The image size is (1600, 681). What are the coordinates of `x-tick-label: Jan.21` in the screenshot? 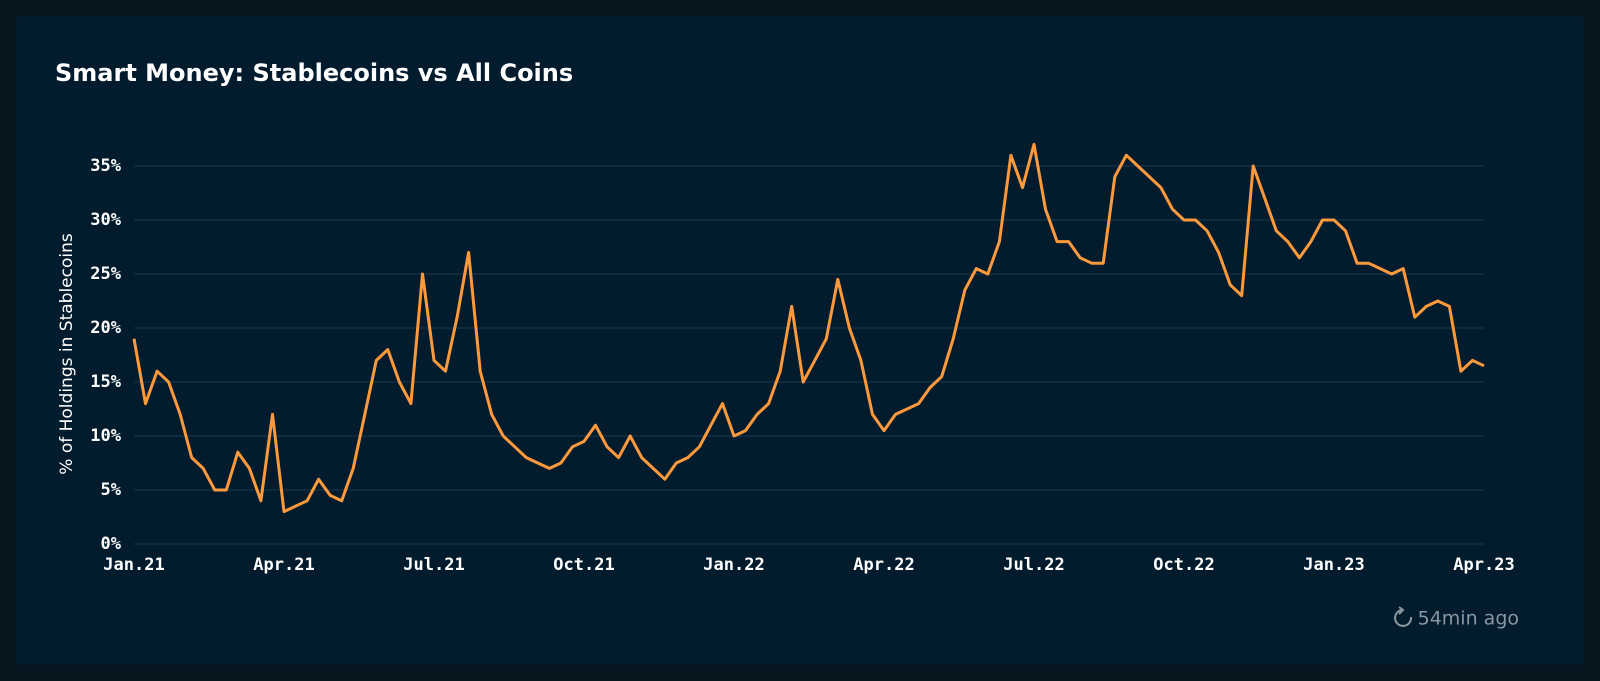 It's located at (133, 565).